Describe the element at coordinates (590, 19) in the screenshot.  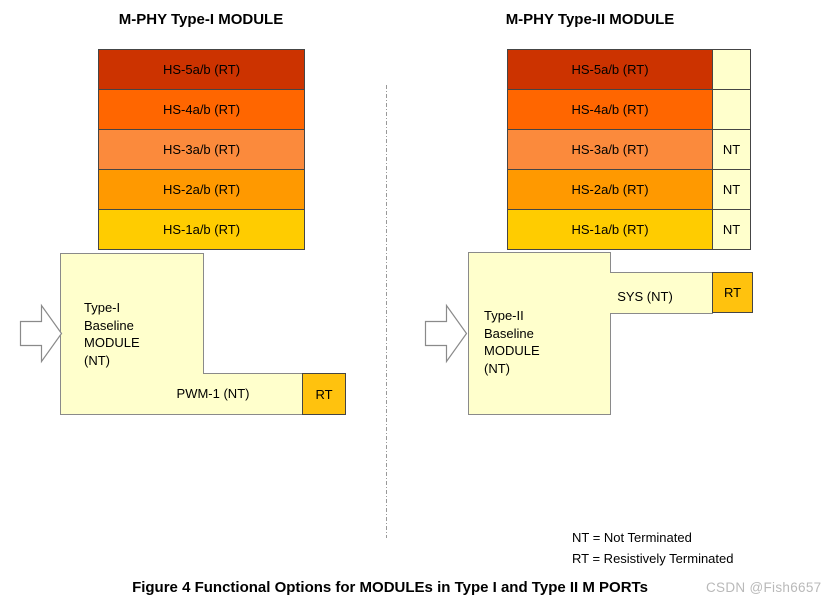
I see `type2-module-title: M-PHY Type-II MODULE` at that location.